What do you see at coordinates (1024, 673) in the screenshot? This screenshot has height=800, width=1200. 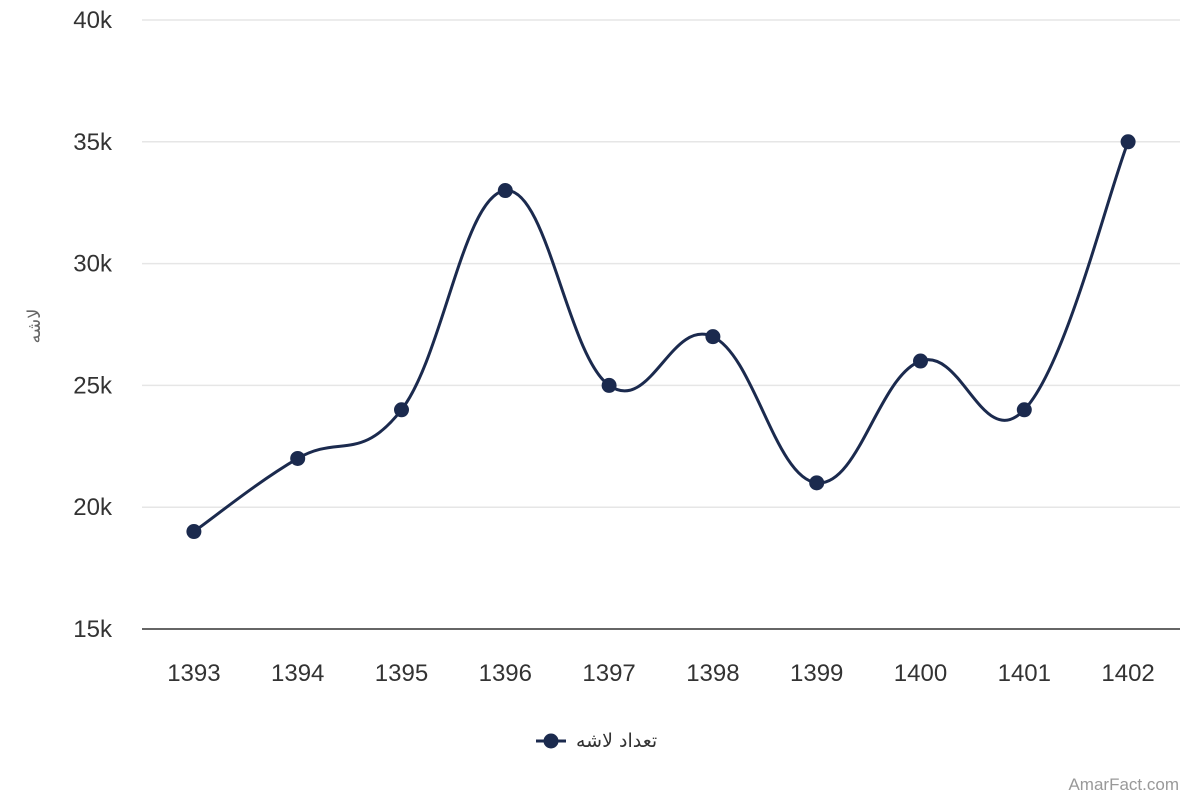 I see `x-tick-label: 1401` at bounding box center [1024, 673].